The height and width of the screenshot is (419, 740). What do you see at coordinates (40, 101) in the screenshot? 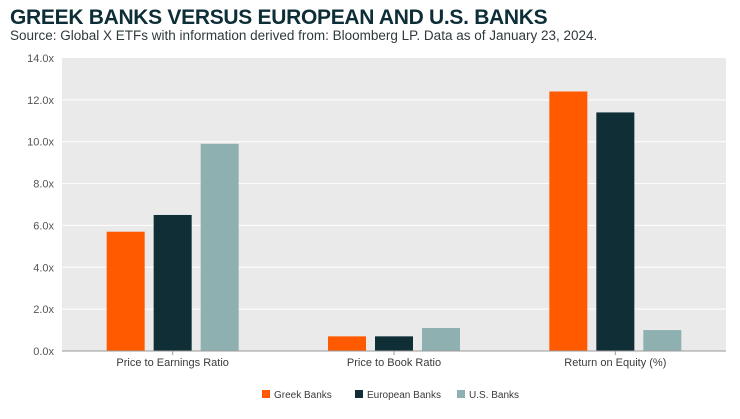
I see `y-tick-label: 12.0x` at bounding box center [40, 101].